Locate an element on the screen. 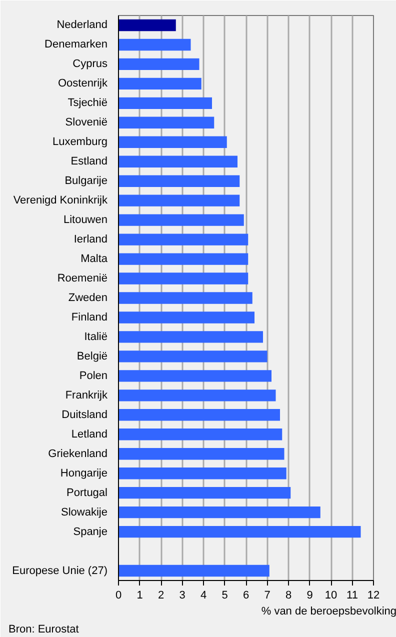 The height and width of the screenshot is (637, 396). y-tick-label: Finland is located at coordinates (89, 317).